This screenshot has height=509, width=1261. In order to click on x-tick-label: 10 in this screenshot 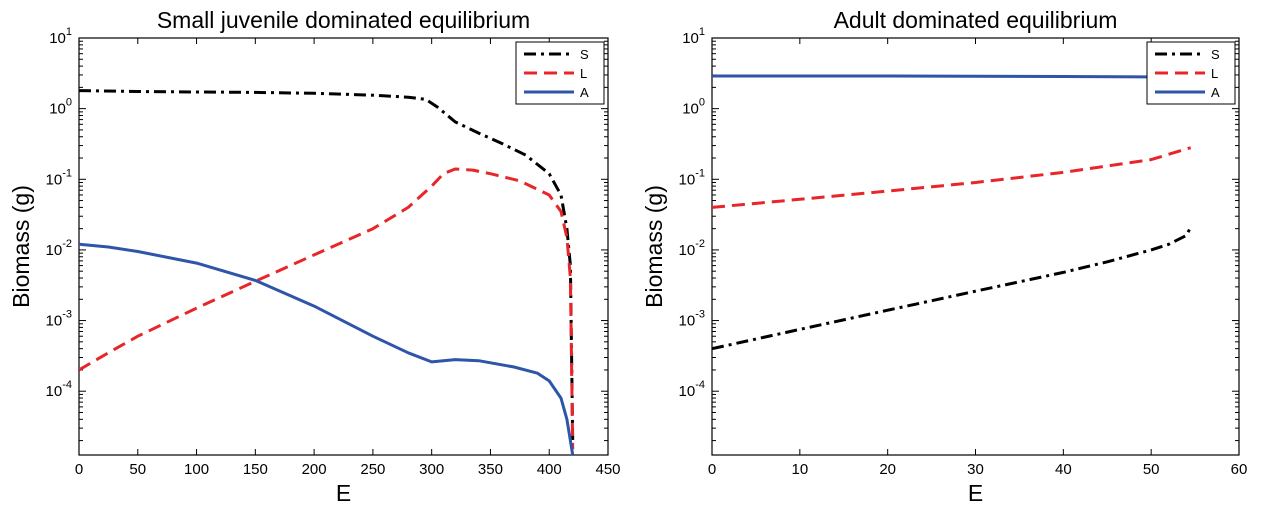, I will do `click(799, 469)`.